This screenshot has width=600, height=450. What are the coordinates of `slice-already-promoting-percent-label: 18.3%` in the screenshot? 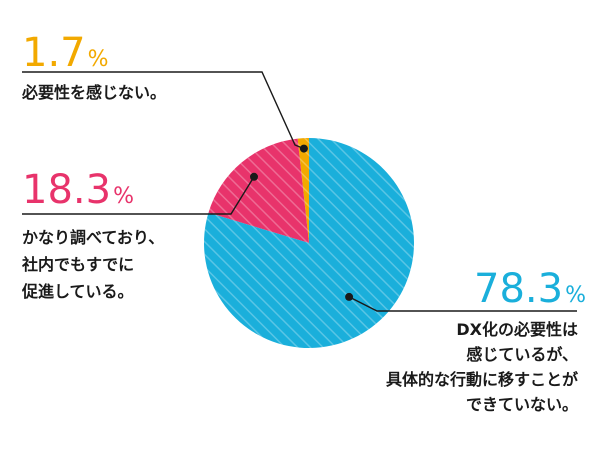 It's located at (78, 190).